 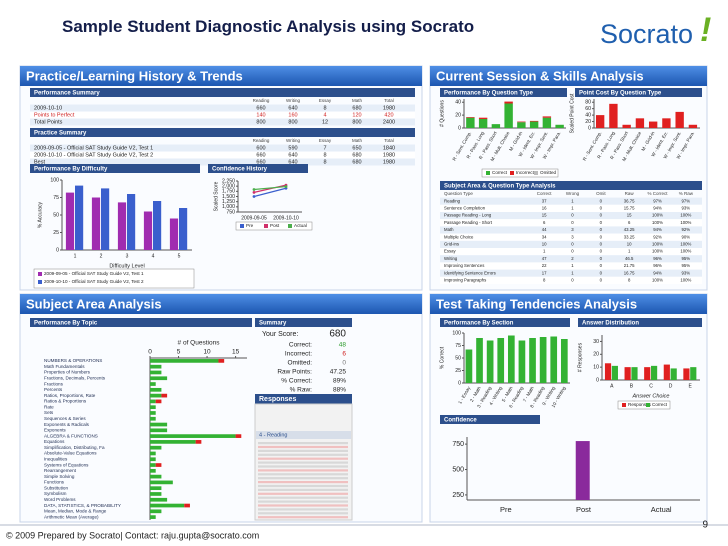 What do you see at coordinates (458, 193) in the screenshot?
I see `column-header: Question Type` at bounding box center [458, 193].